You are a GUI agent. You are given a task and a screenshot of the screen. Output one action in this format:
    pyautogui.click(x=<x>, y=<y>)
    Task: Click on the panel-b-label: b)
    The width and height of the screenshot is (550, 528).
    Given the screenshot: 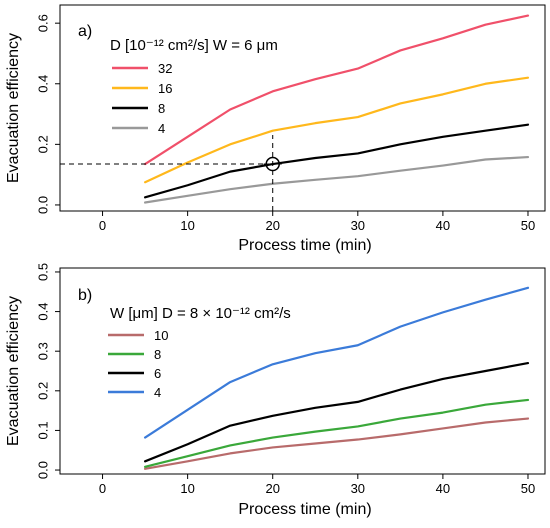 What is the action you would take?
    pyautogui.click(x=85, y=295)
    